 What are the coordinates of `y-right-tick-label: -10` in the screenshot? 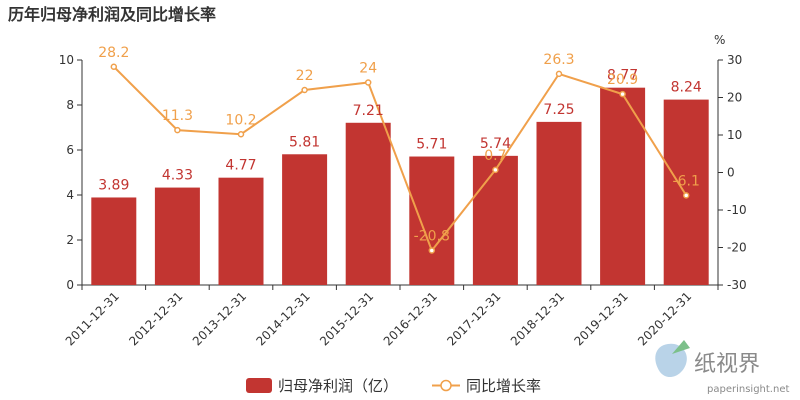 It's located at (737, 210).